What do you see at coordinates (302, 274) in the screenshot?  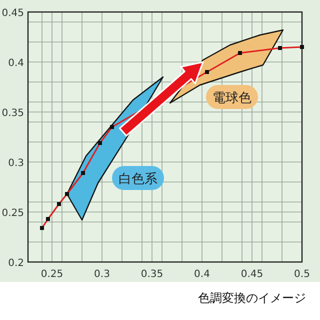 I see `x-tick-label: 0.5` at bounding box center [302, 274].